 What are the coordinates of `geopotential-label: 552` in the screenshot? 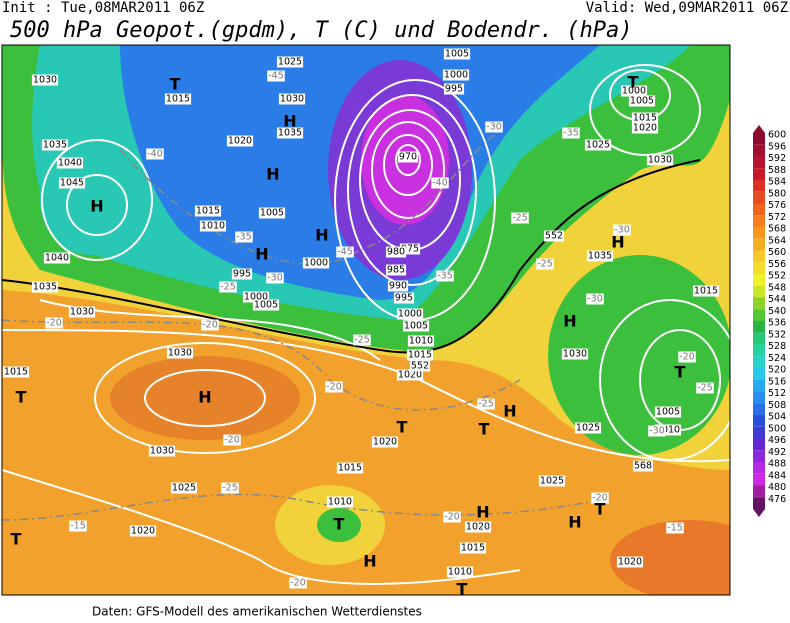 It's located at (420, 366).